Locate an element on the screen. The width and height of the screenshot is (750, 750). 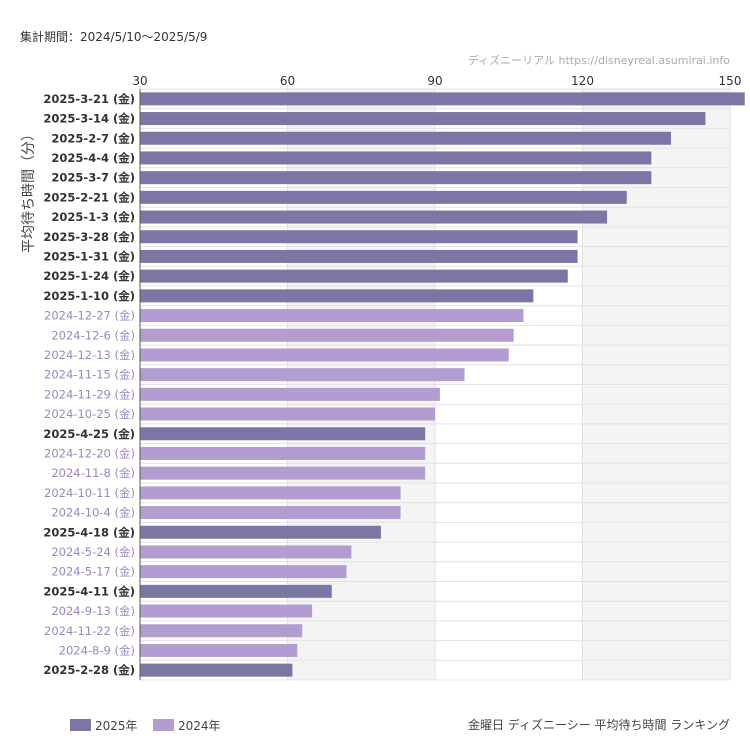
y-category-label: 2024-11-8 (金) is located at coordinates (93, 473).